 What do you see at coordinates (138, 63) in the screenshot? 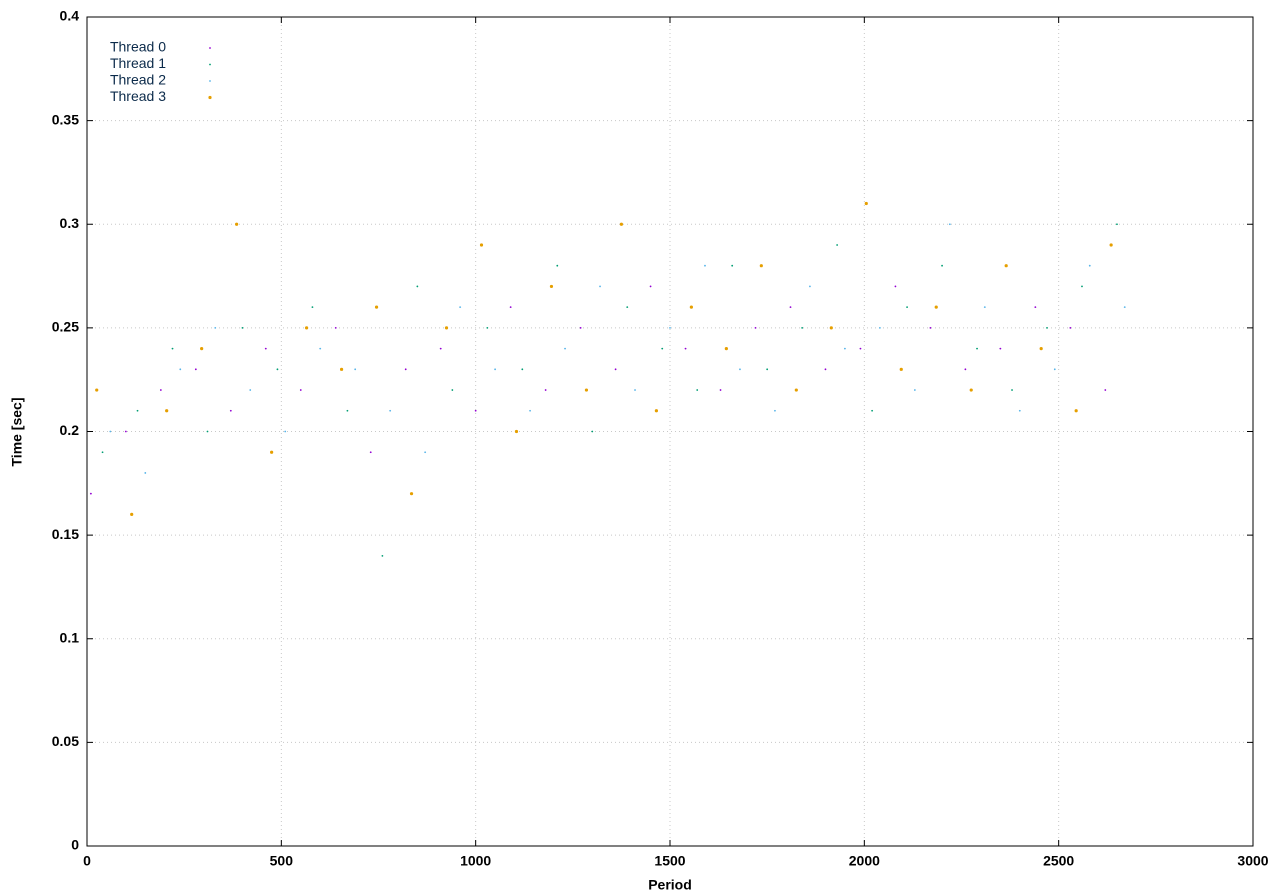
I see `legend-label: Thread 1` at bounding box center [138, 63].